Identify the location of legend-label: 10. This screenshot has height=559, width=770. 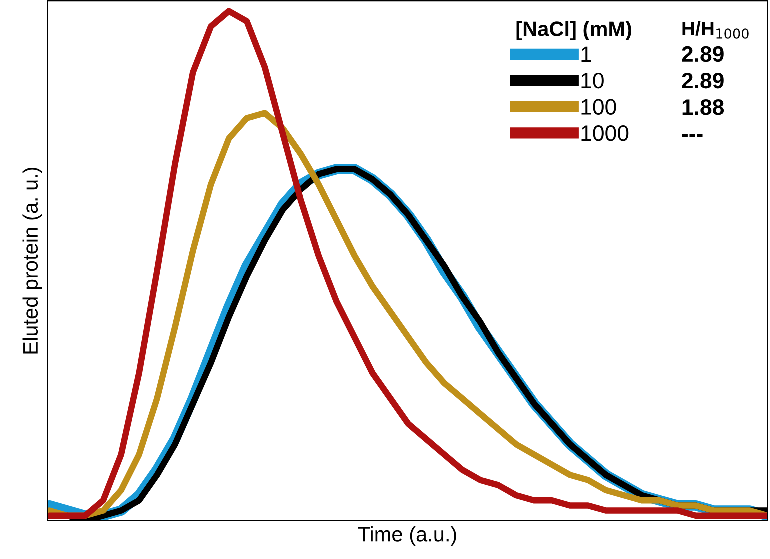
(593, 80).